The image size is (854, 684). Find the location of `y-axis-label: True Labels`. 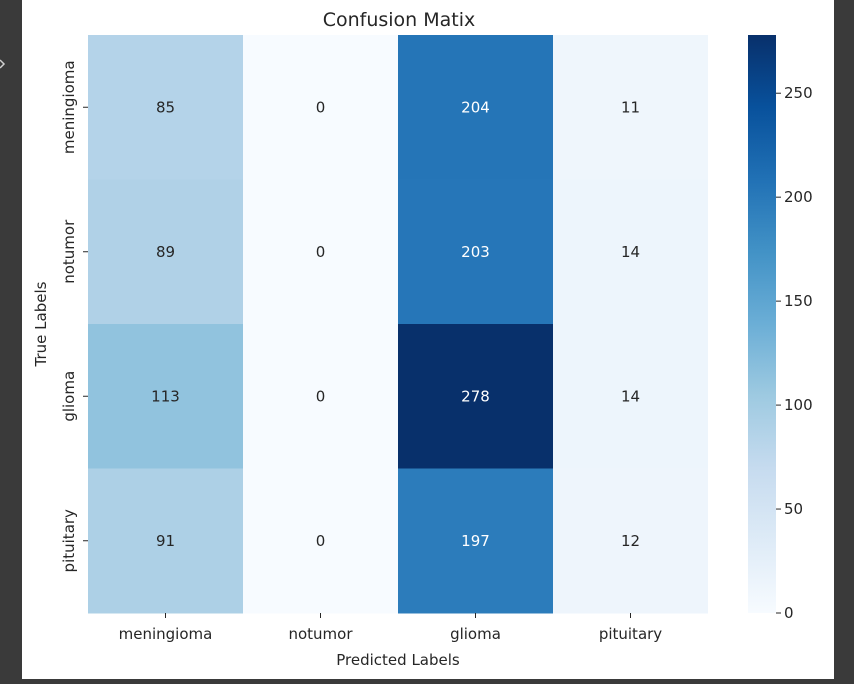

y-axis-label: True Labels is located at coordinates (41, 324).